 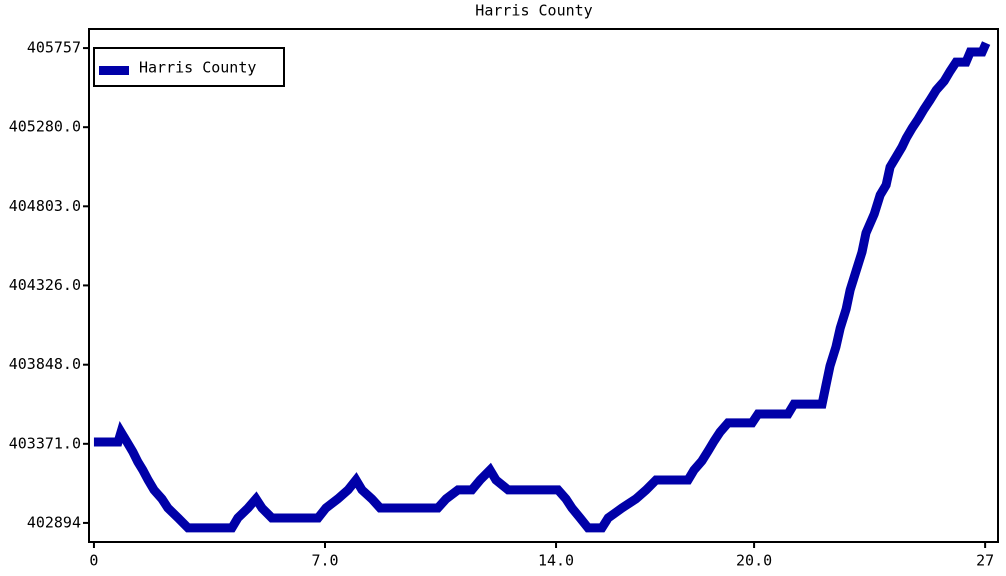 What do you see at coordinates (45, 206) in the screenshot?
I see `y-tick-label: 404803.0` at bounding box center [45, 206].